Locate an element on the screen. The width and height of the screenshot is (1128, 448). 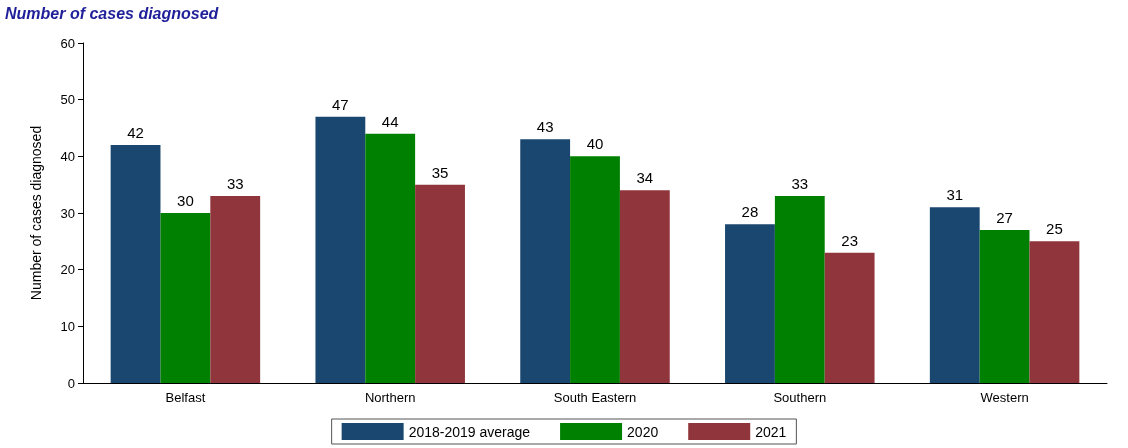
y-tick-label: 20 is located at coordinates (67, 270).